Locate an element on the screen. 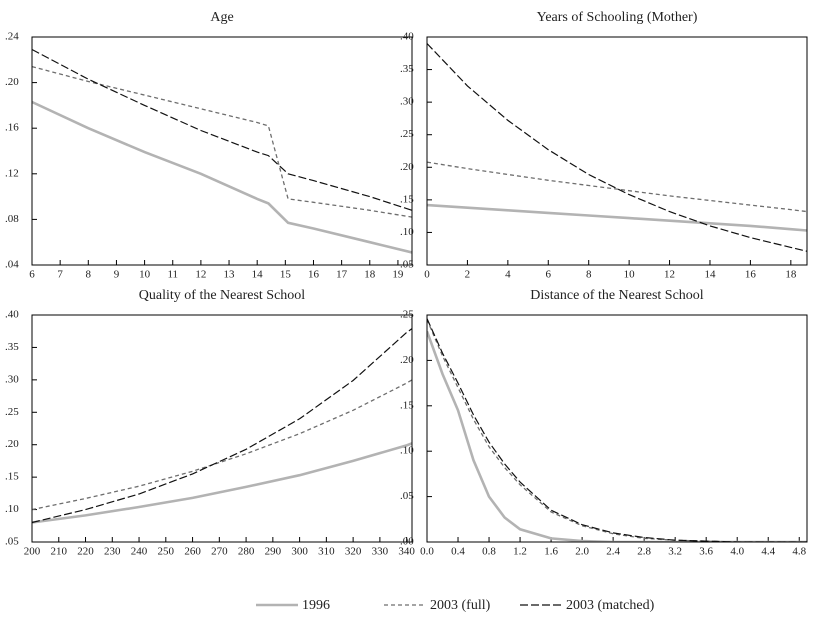 The height and width of the screenshot is (627, 832). x-tick-label: 4 is located at coordinates (508, 275).